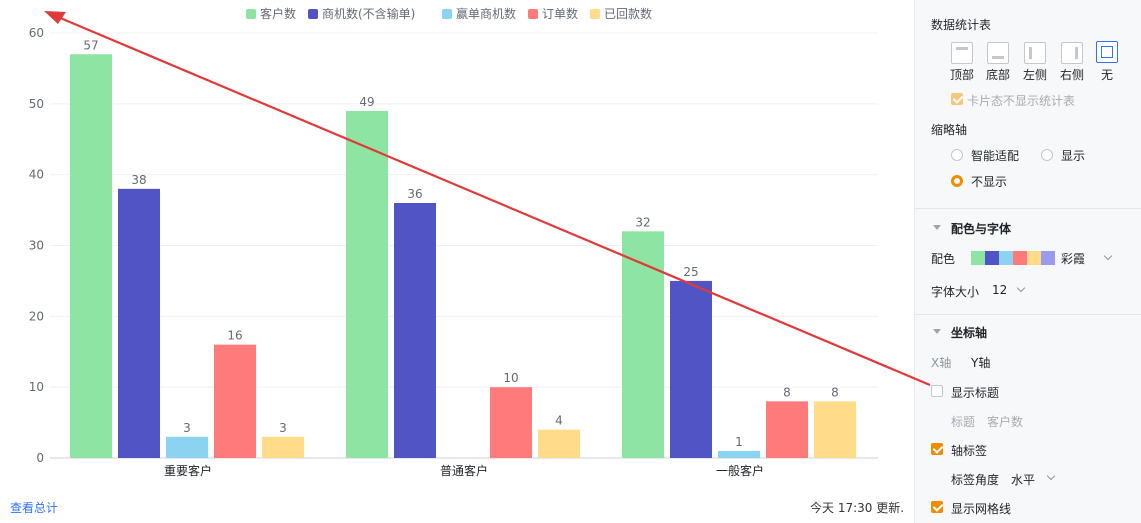 The width and height of the screenshot is (1141, 523). Describe the element at coordinates (1073, 259) in the screenshot. I see `palette-name: 彩霞` at that location.